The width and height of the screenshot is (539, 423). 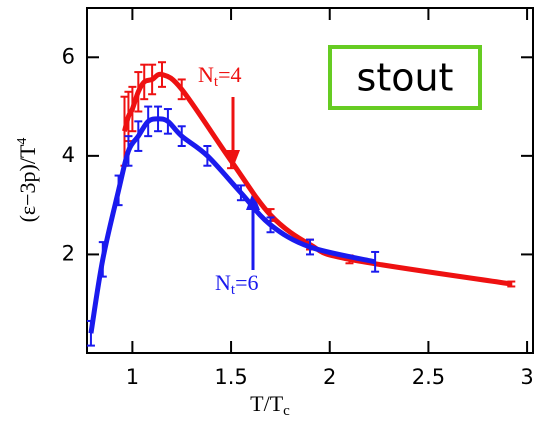 I want to click on y-tick-label: 4, so click(x=68, y=155).